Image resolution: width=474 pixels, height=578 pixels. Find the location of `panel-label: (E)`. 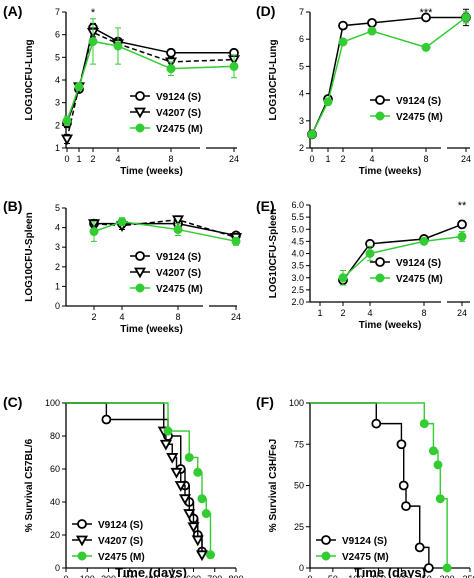

panel-label: (E) is located at coordinates (265, 206).